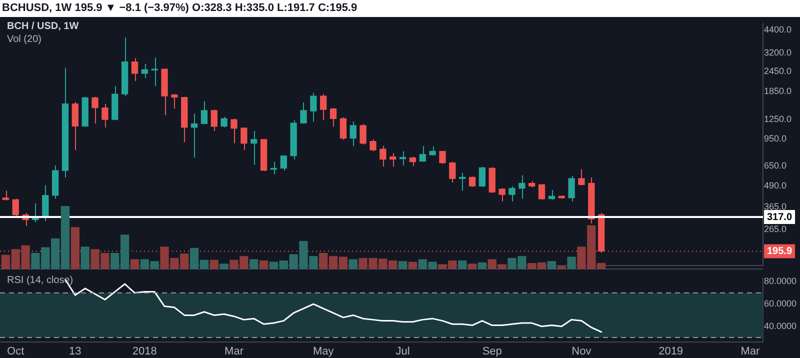 This screenshot has width=800, height=358. I want to click on y-tick-label: 2450.0, so click(778, 71).